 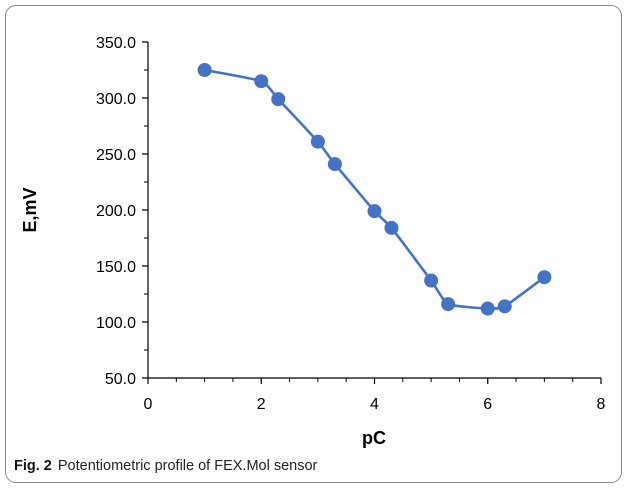 What do you see at coordinates (116, 323) in the screenshot?
I see `y-tick-label: 100.0` at bounding box center [116, 323].